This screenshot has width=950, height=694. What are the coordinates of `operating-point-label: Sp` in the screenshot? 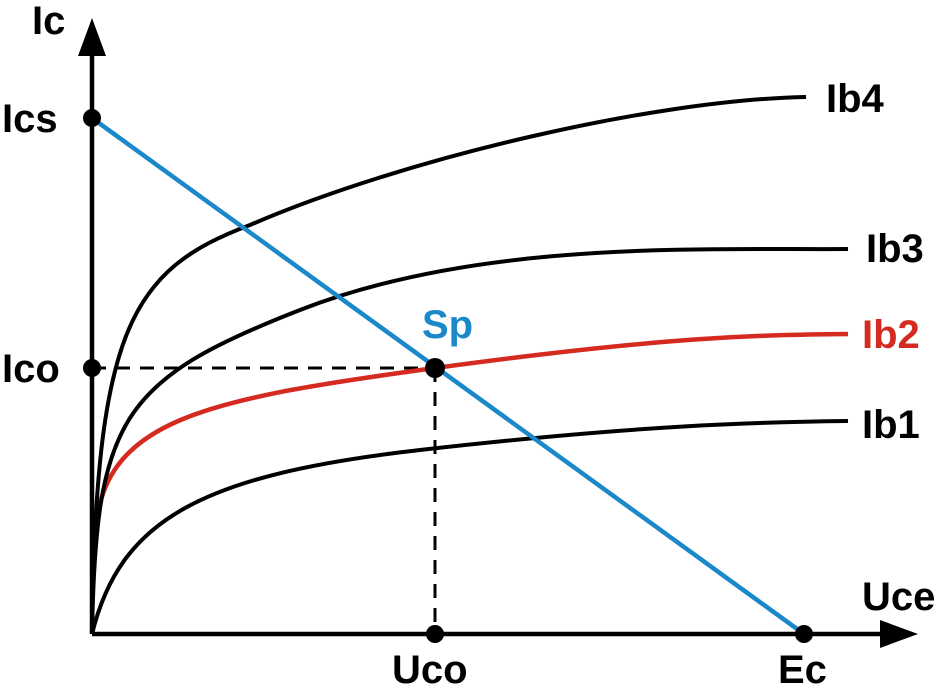 It's located at (447, 325).